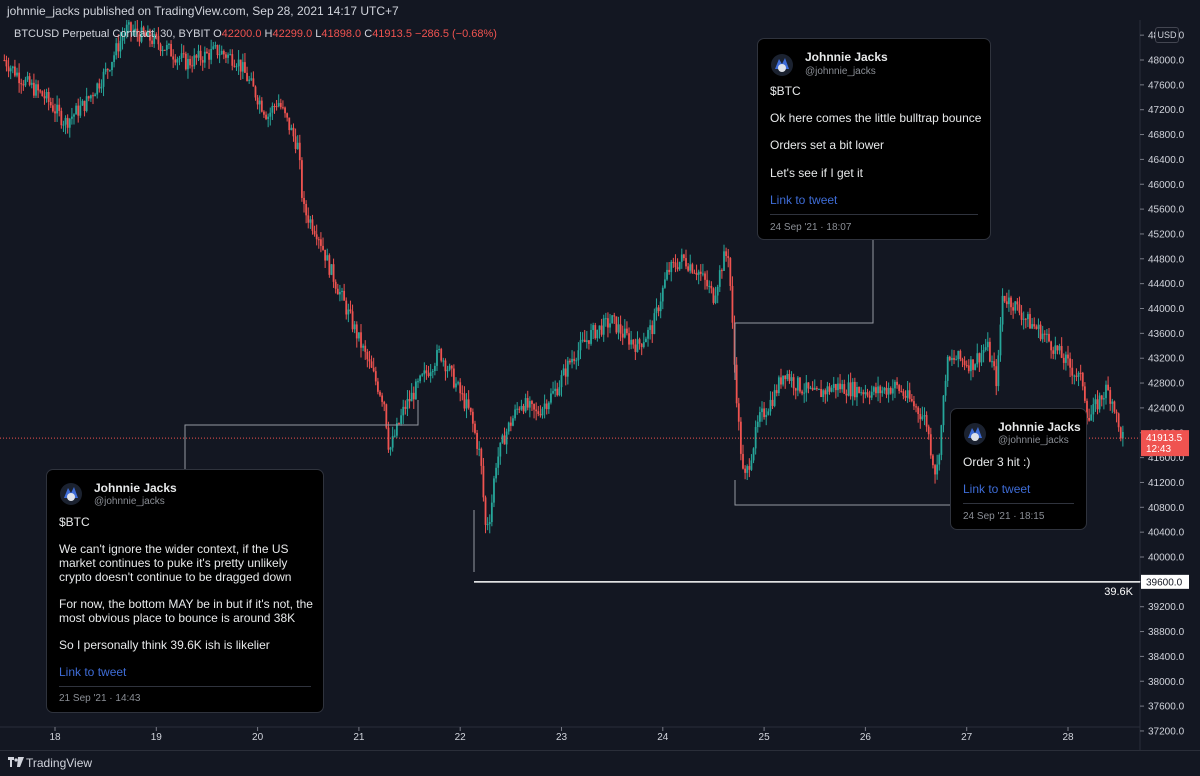  Describe the element at coordinates (217, 34) in the screenshot. I see `open-label: O` at that location.